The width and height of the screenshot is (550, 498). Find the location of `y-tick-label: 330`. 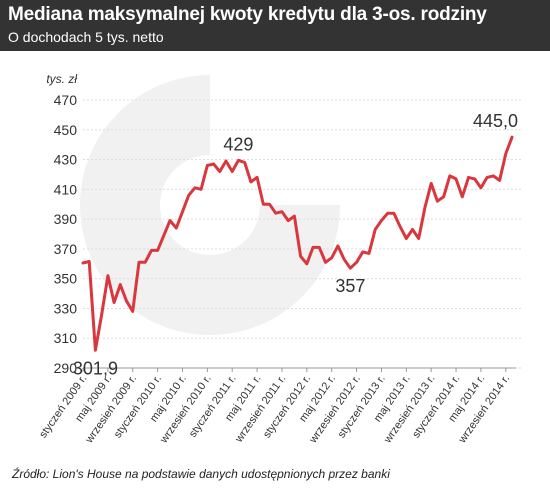

y-tick-label: 330 is located at coordinates (66, 308).